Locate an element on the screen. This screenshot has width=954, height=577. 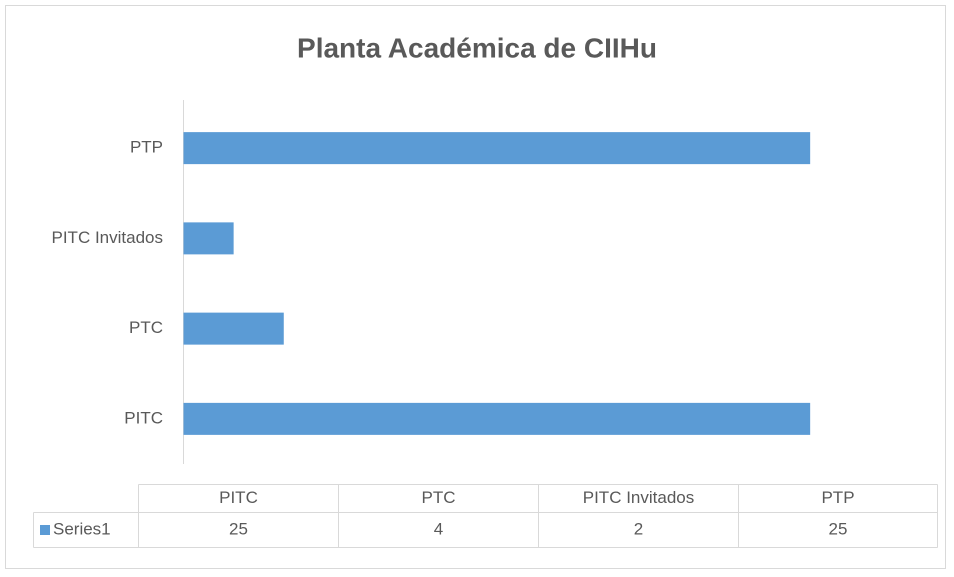
y-tick-label: PITC Invitados is located at coordinates (108, 237).